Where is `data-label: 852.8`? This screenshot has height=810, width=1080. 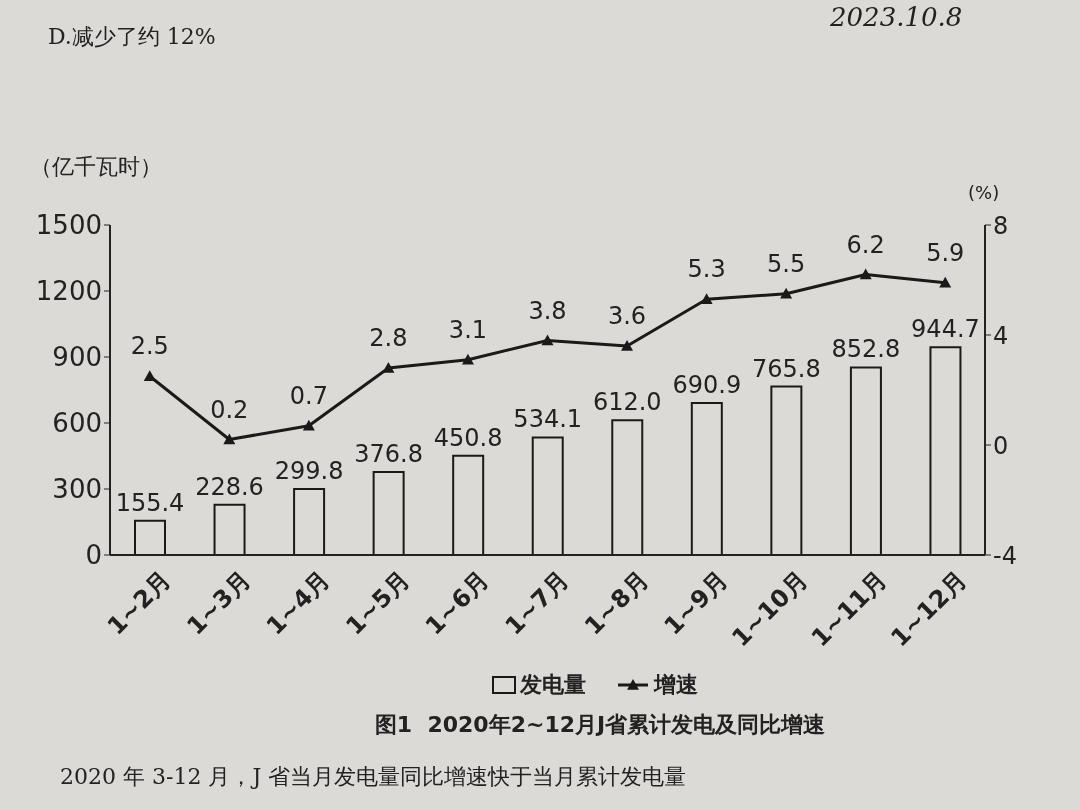
data-label: 852.8 is located at coordinates (866, 349).